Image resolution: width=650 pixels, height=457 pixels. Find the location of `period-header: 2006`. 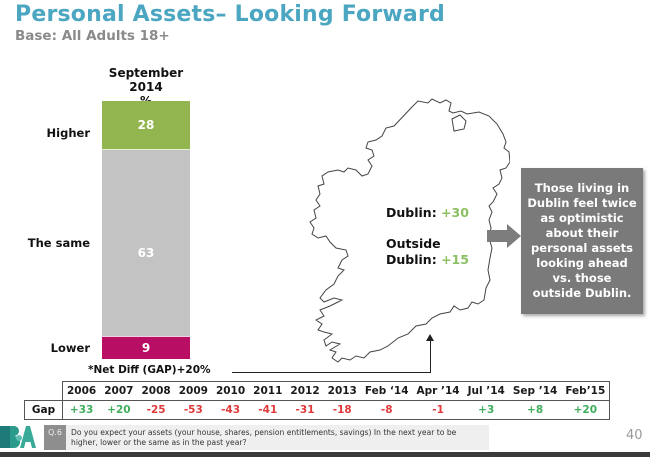

period-header: 2006 is located at coordinates (81, 391).